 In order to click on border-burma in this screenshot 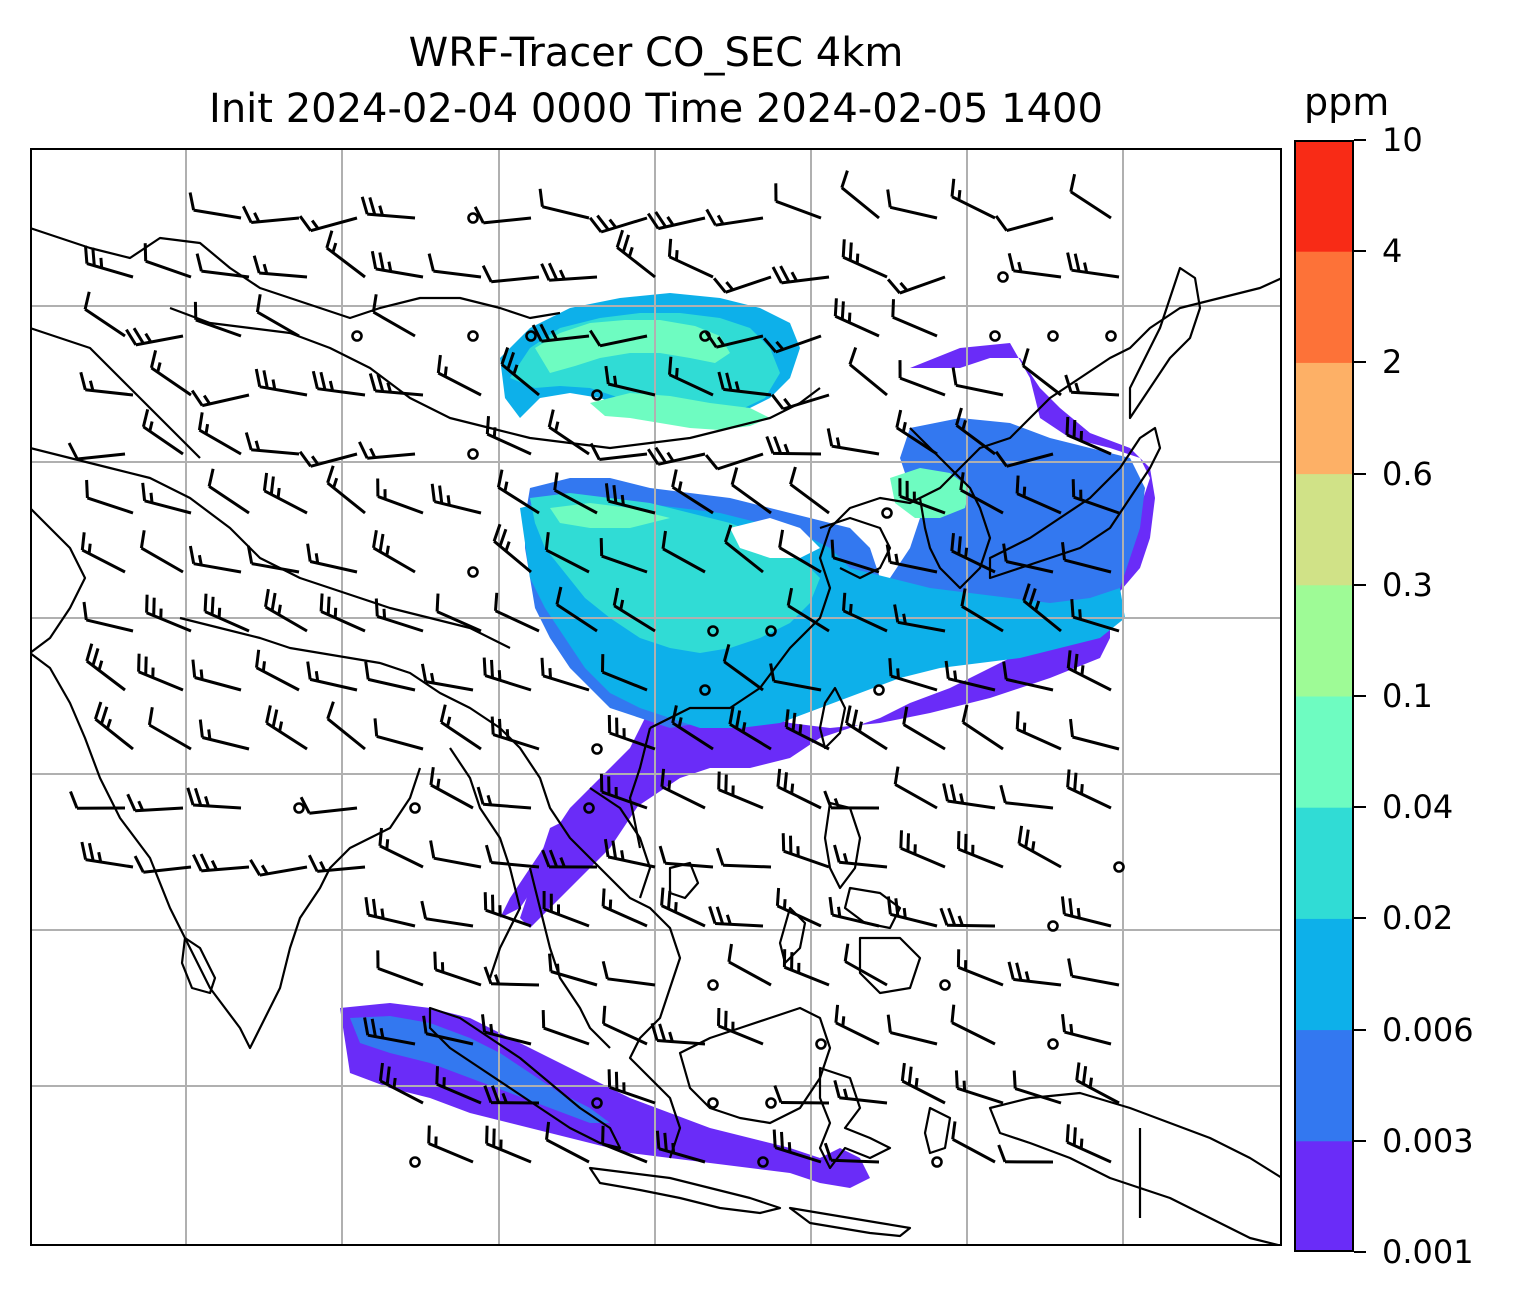, I will do `click(485, 863)`.